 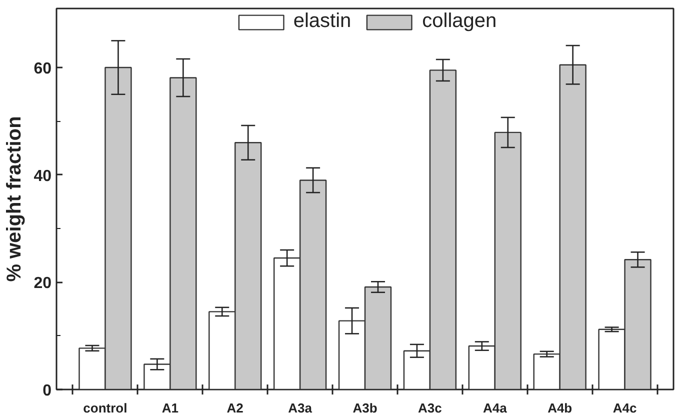 I want to click on y-tick-label: 60, so click(x=43, y=69).